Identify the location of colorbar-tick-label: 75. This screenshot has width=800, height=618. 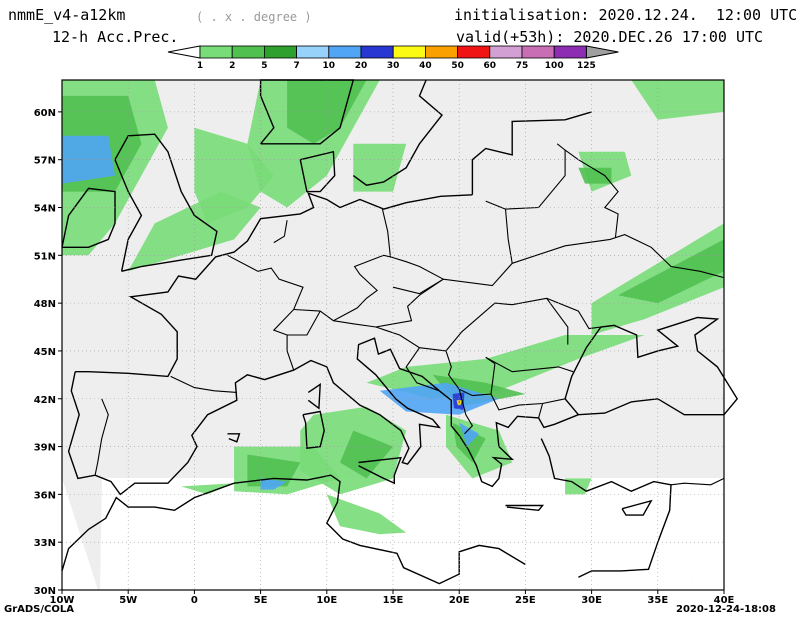
(522, 66).